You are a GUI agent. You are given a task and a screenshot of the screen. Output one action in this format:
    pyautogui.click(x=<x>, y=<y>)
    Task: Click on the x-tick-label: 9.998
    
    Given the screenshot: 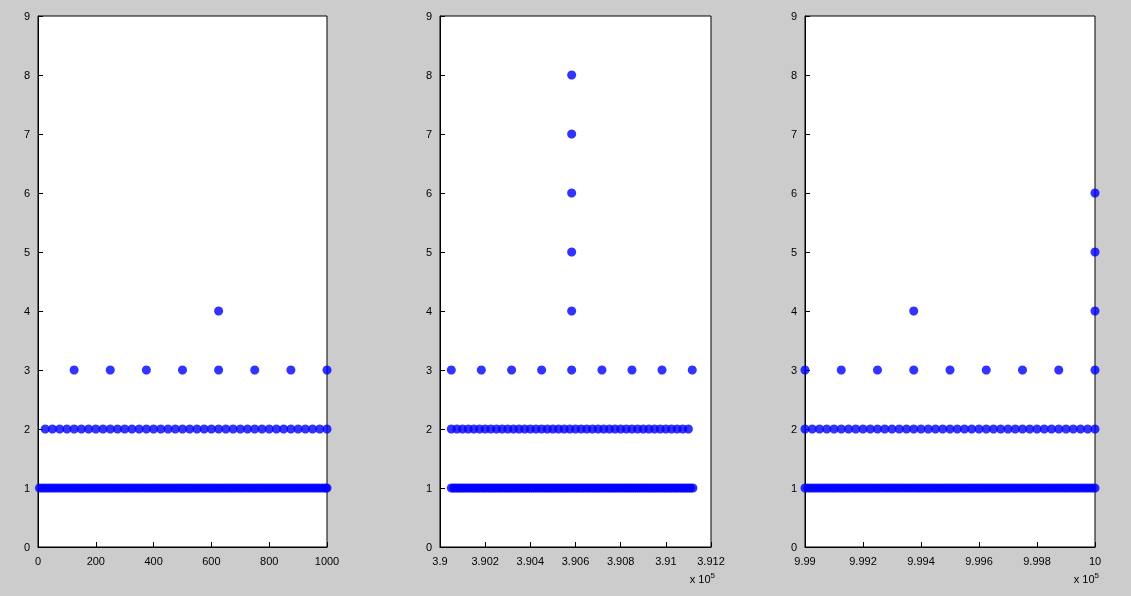 What is the action you would take?
    pyautogui.click(x=1037, y=560)
    